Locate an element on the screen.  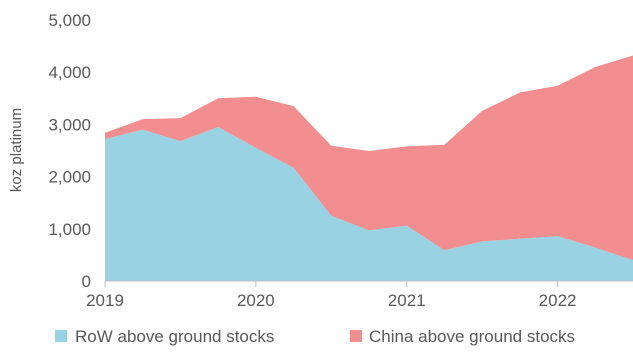
x-tick-label: 2020 is located at coordinates (256, 300).